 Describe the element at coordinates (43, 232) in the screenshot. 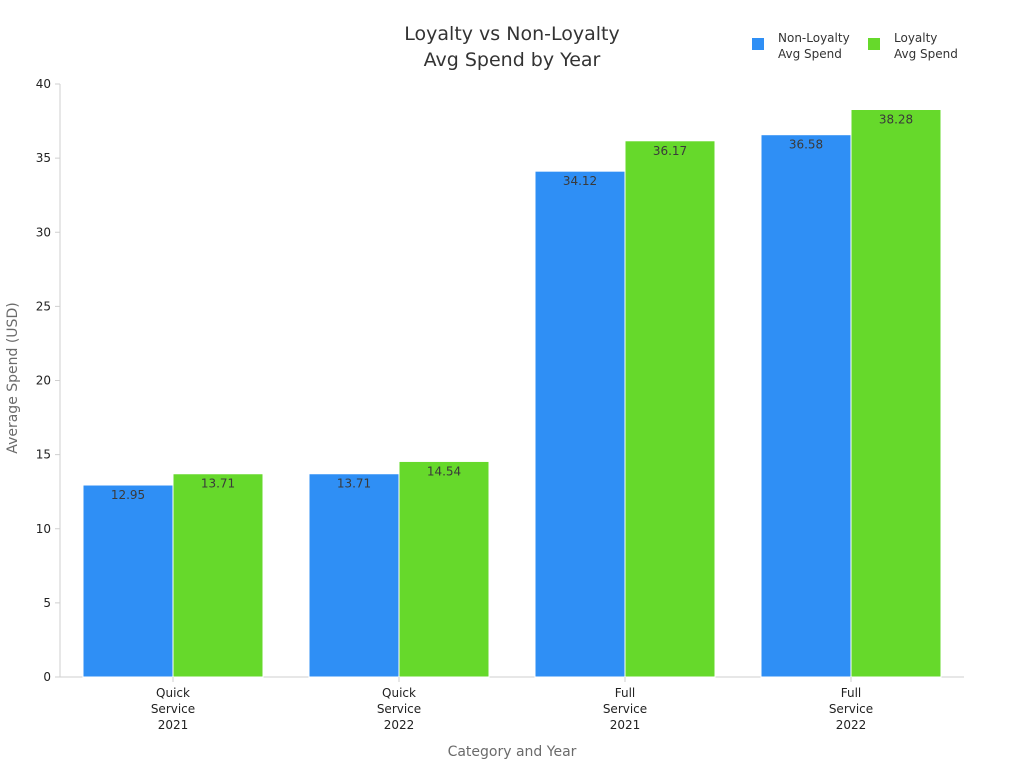

I see `y-tick-label: 30` at that location.